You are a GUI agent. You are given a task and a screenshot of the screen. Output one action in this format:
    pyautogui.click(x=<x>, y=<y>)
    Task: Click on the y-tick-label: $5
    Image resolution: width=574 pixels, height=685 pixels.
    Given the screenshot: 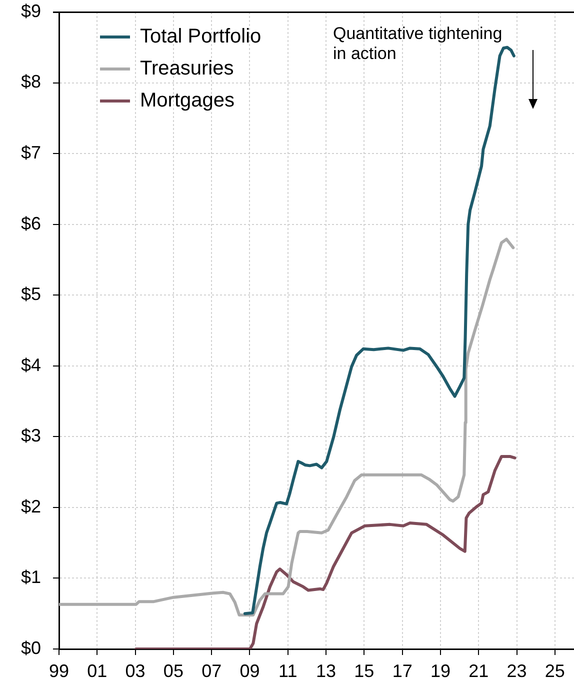 What is the action you would take?
    pyautogui.click(x=30, y=294)
    